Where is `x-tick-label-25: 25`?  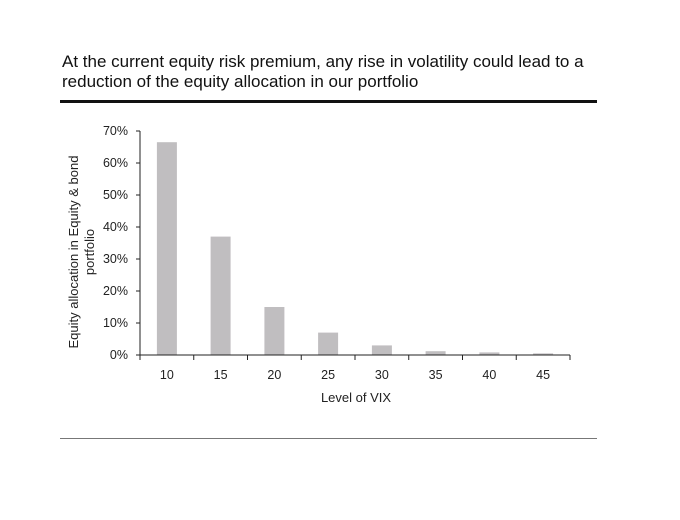 x-tick-label-25: 25 is located at coordinates (328, 375).